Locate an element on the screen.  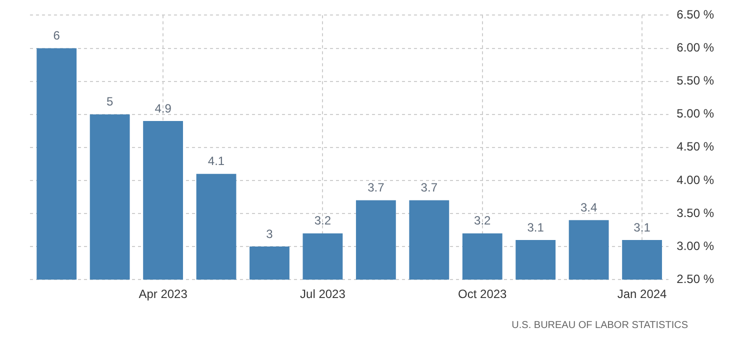
x-tick-label: Oct 2023 is located at coordinates (483, 294).